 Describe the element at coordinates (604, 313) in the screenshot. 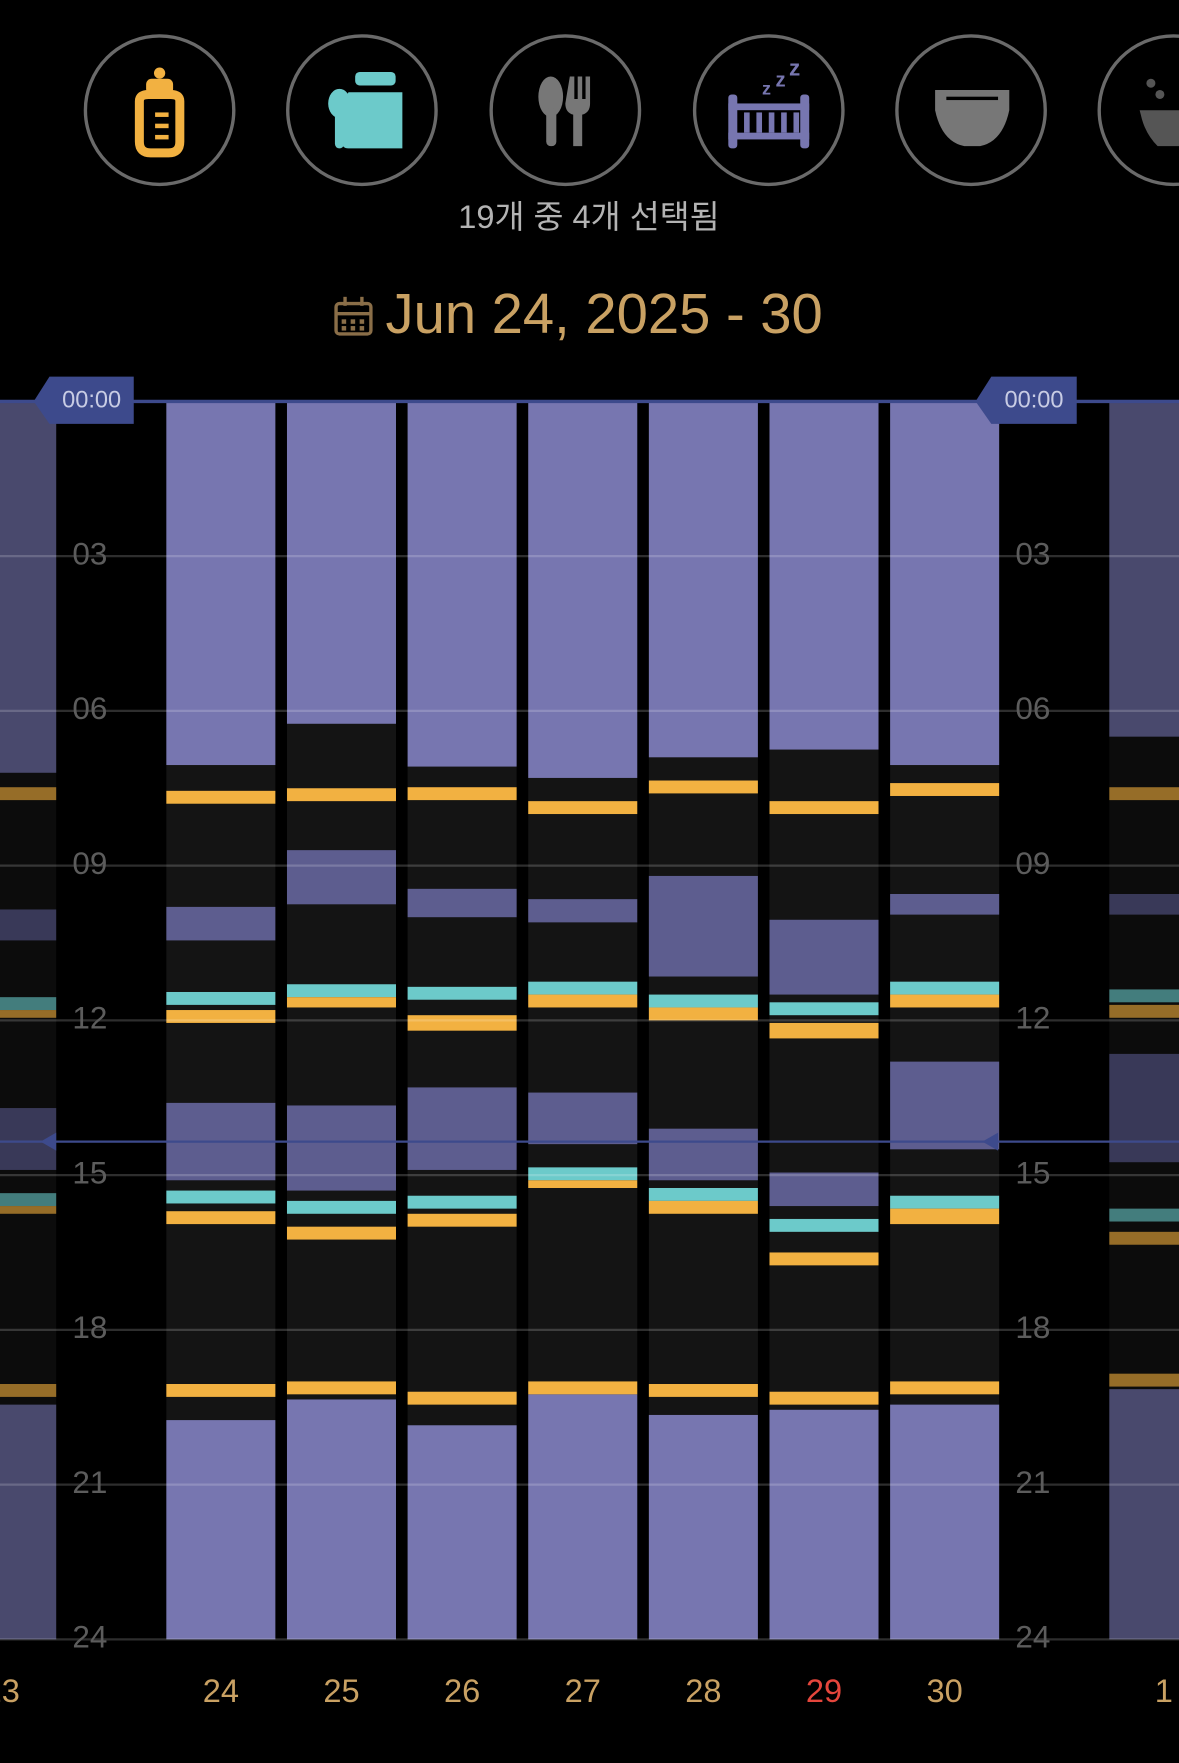

I see `date-range: Jun 24, 2025 - 30` at that location.